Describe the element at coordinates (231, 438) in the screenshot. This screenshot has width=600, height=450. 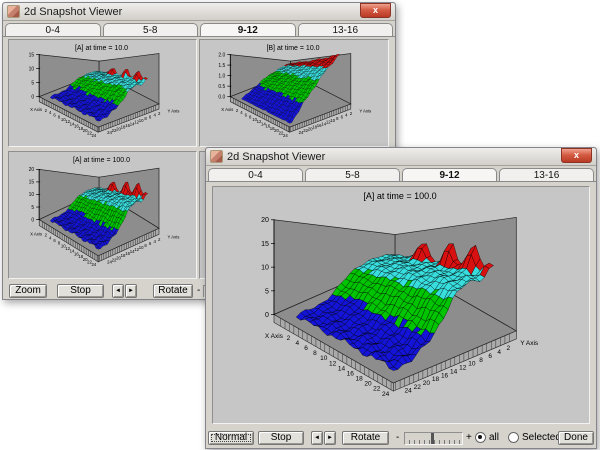
I see `normal-button: Normal` at that location.